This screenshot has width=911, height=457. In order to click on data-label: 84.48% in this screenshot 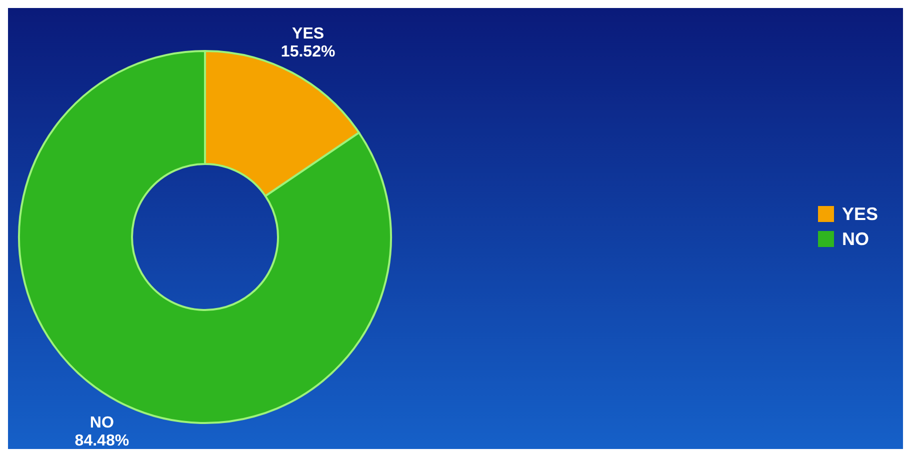, I will do `click(102, 441)`.